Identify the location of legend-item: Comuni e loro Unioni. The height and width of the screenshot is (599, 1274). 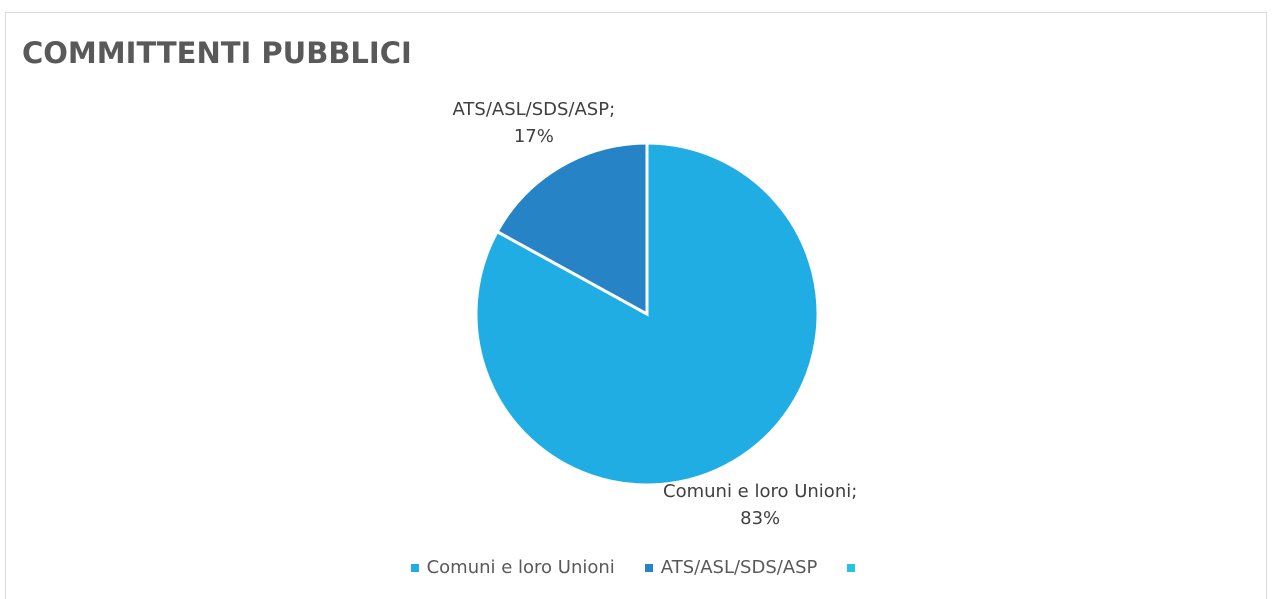
(512, 567).